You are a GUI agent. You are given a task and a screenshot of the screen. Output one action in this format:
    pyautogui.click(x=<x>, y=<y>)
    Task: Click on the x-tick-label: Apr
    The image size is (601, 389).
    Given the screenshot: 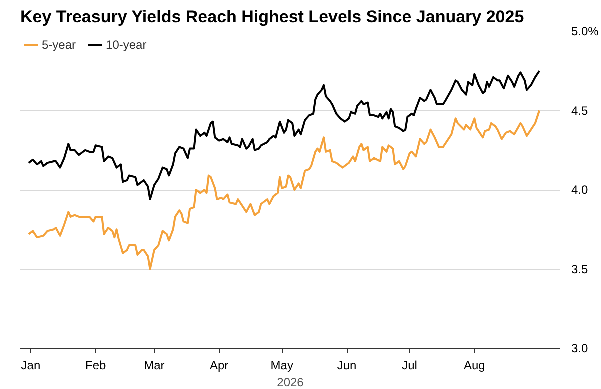 What is the action you would take?
    pyautogui.click(x=219, y=365)
    